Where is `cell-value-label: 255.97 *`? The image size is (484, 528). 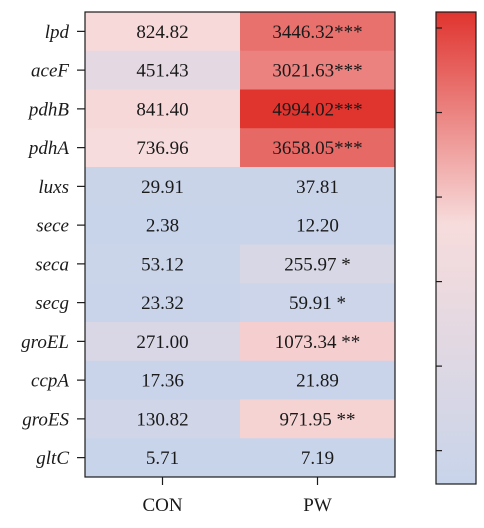 cell-value-label: 255.97 * is located at coordinates (317, 264).